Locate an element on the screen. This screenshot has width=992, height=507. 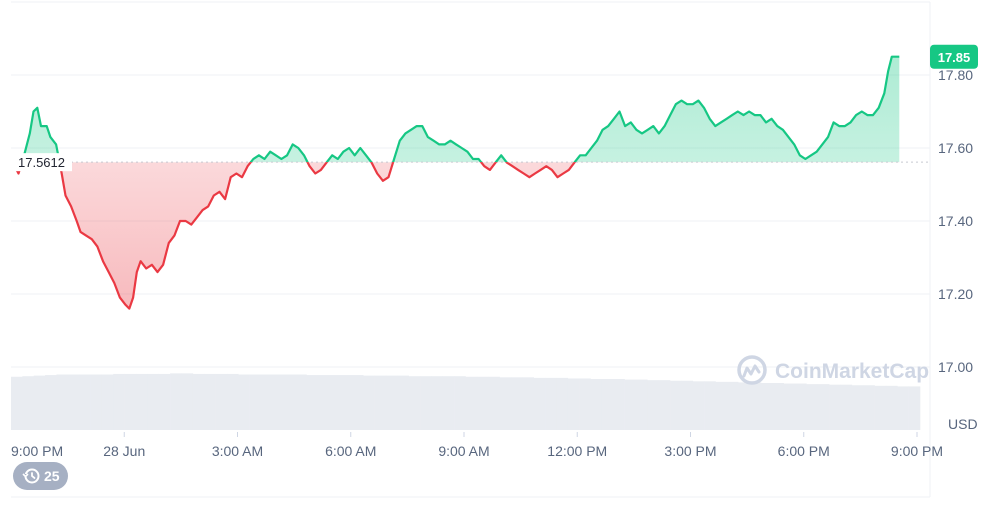
x-tick-label: 3:00 PM is located at coordinates (690, 451).